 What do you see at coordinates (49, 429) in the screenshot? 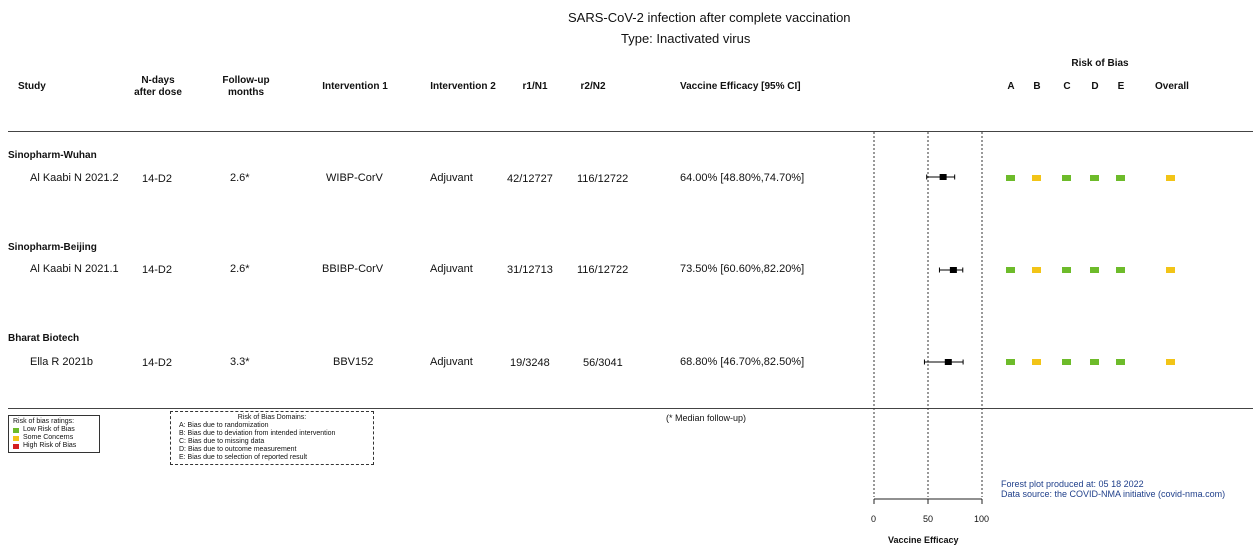
I see `legend-label: Low Risk of Bias` at bounding box center [49, 429].